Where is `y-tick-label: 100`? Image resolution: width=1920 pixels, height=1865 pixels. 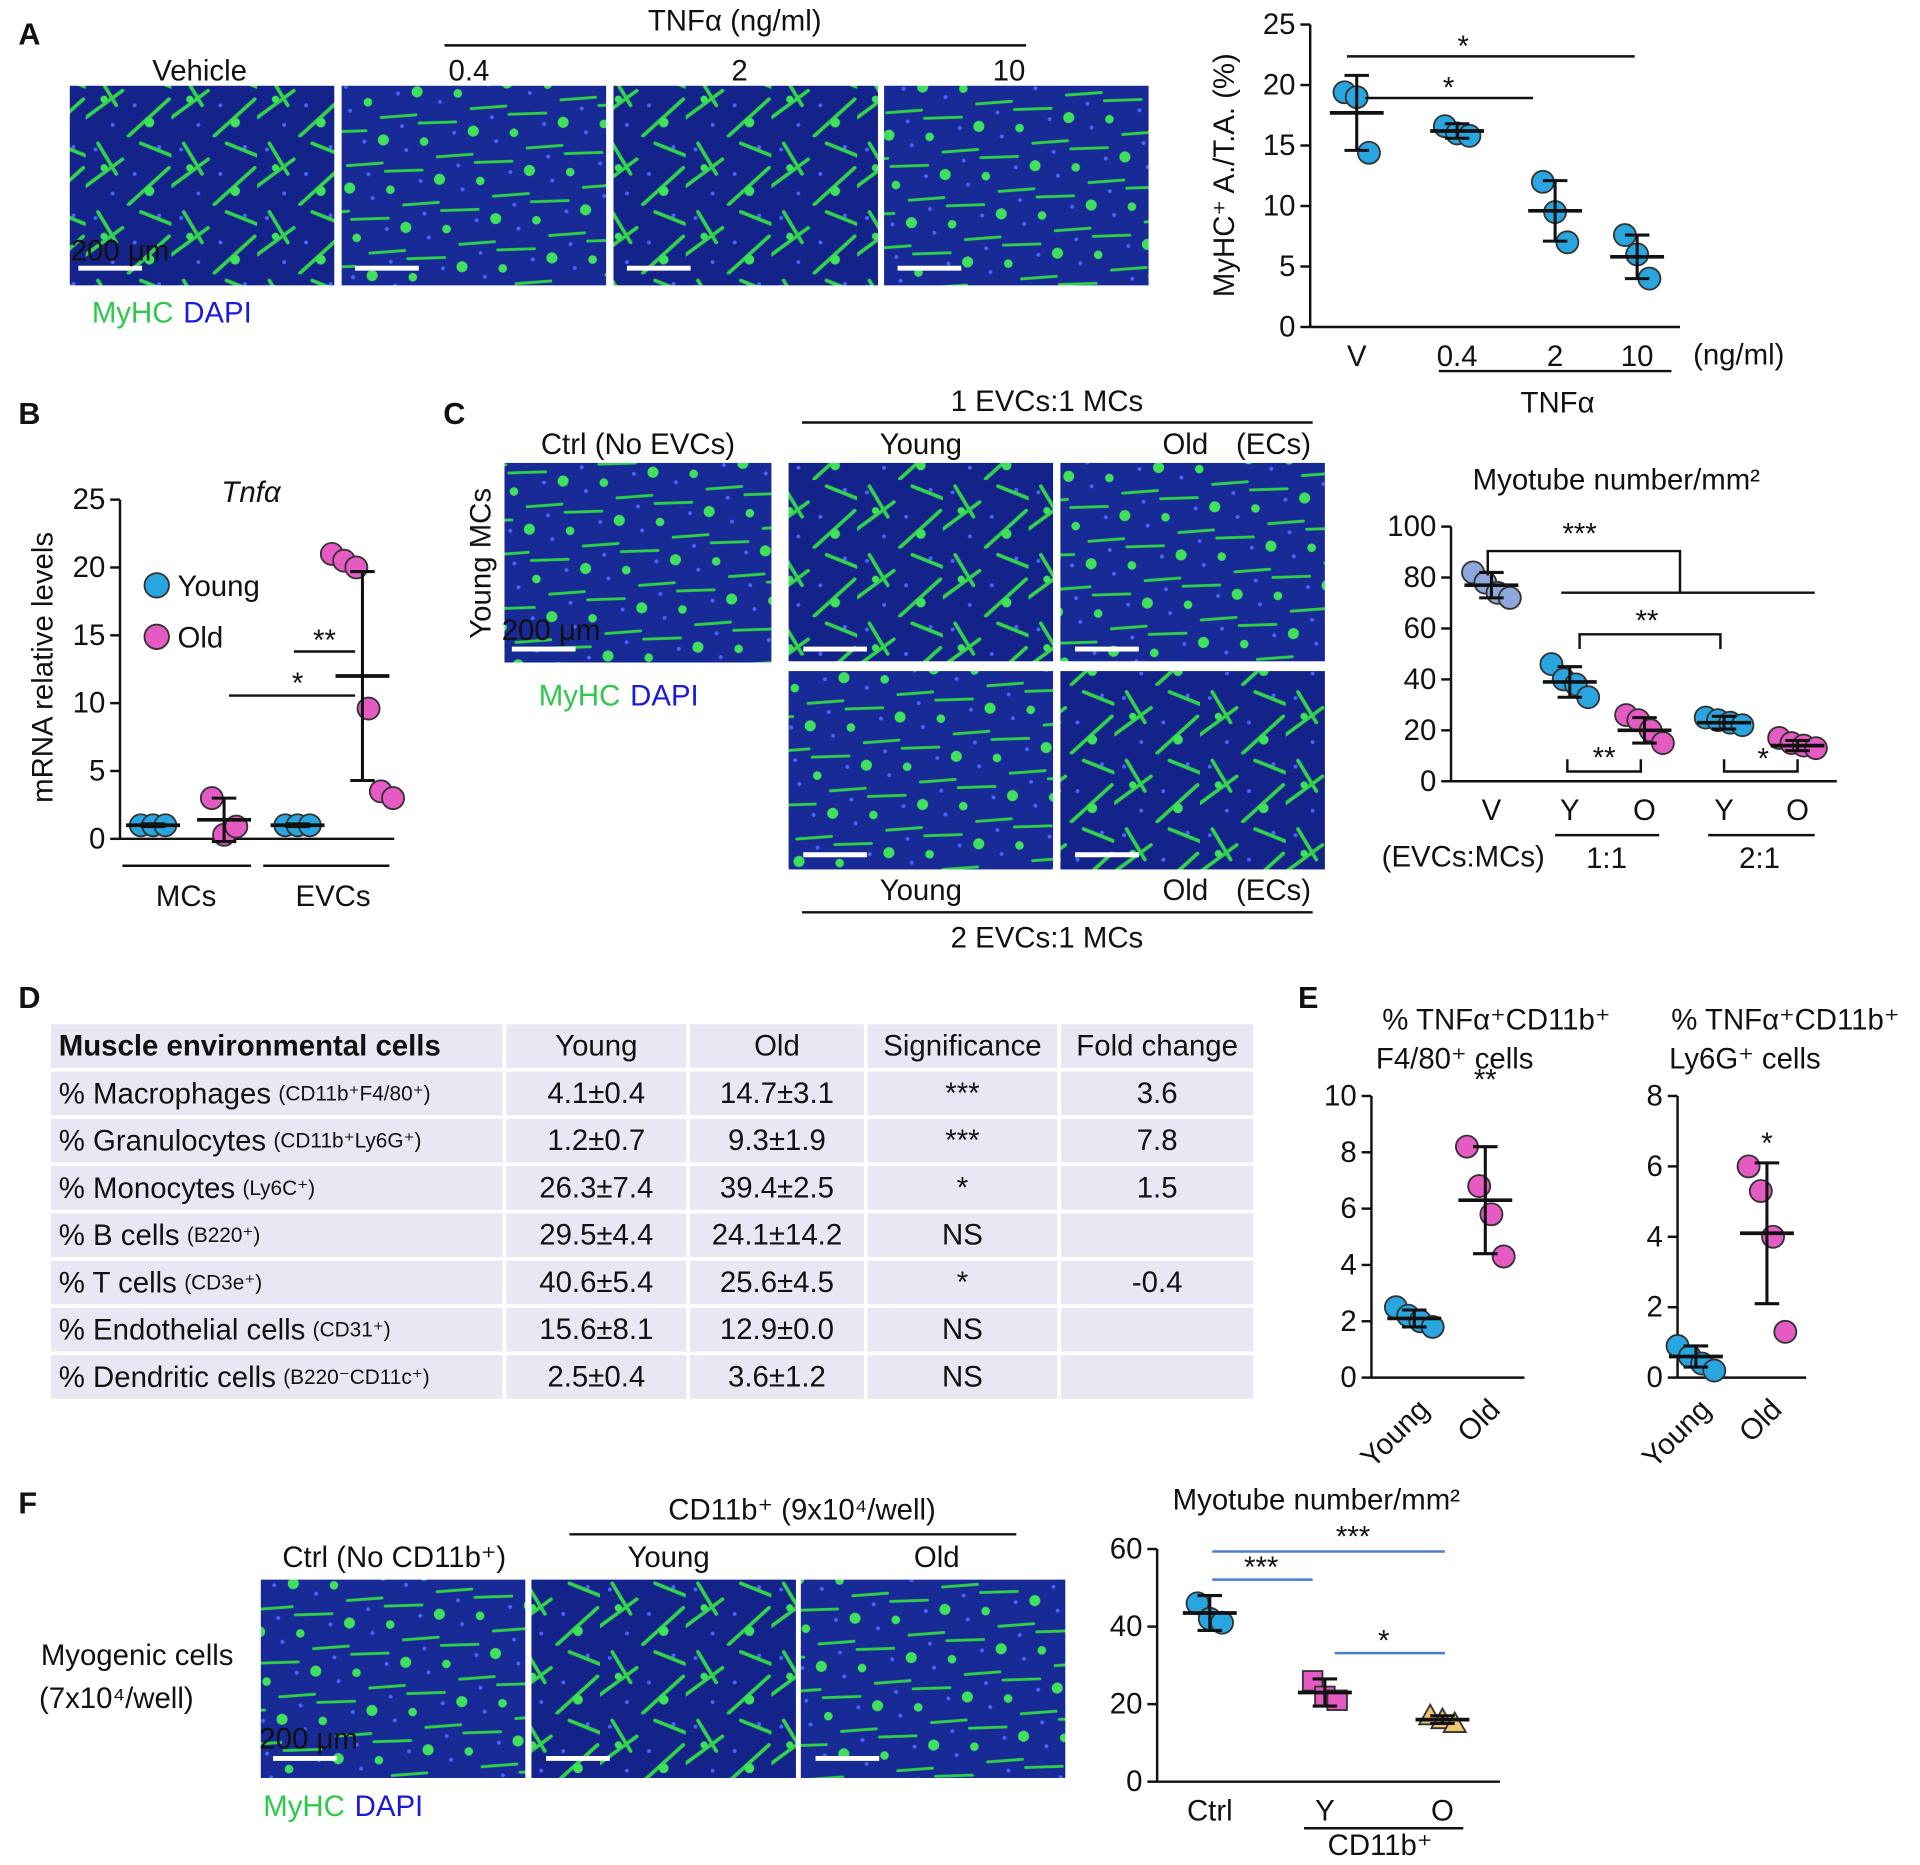
y-tick-label: 100 is located at coordinates (1411, 526).